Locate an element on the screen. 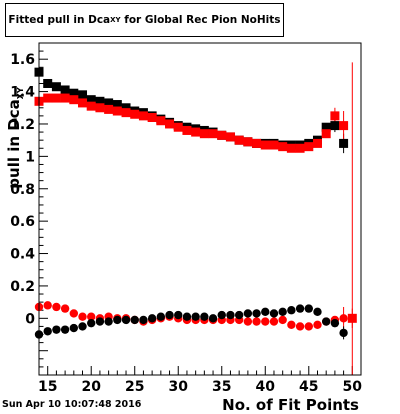 This screenshot has width=400, height=414. x-tick-label: 50 is located at coordinates (353, 387).